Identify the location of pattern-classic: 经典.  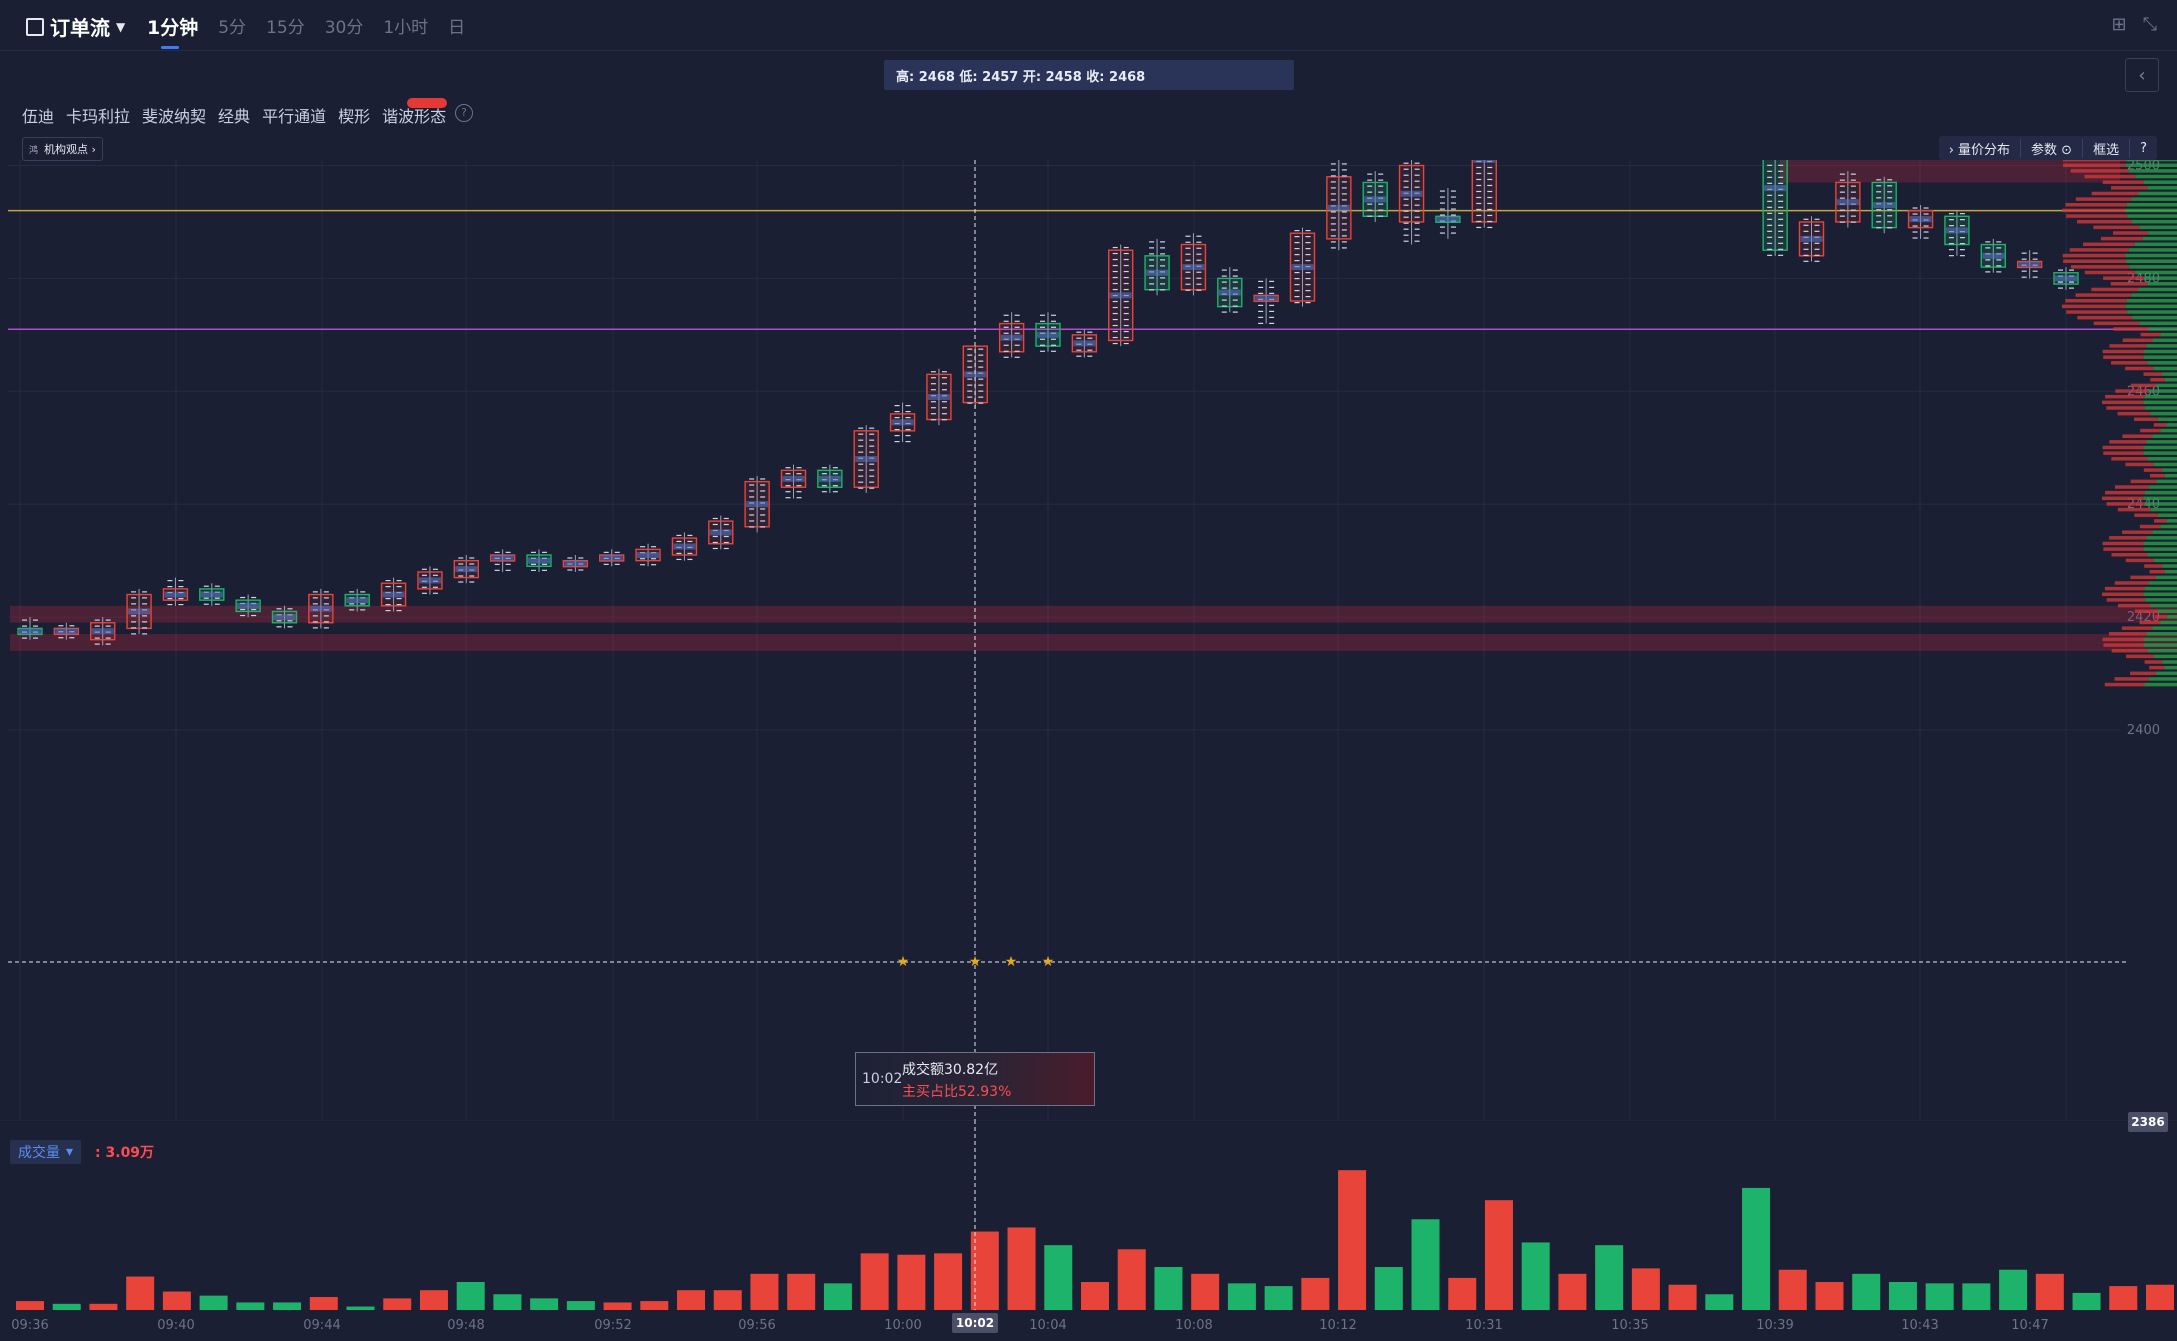
(234, 116).